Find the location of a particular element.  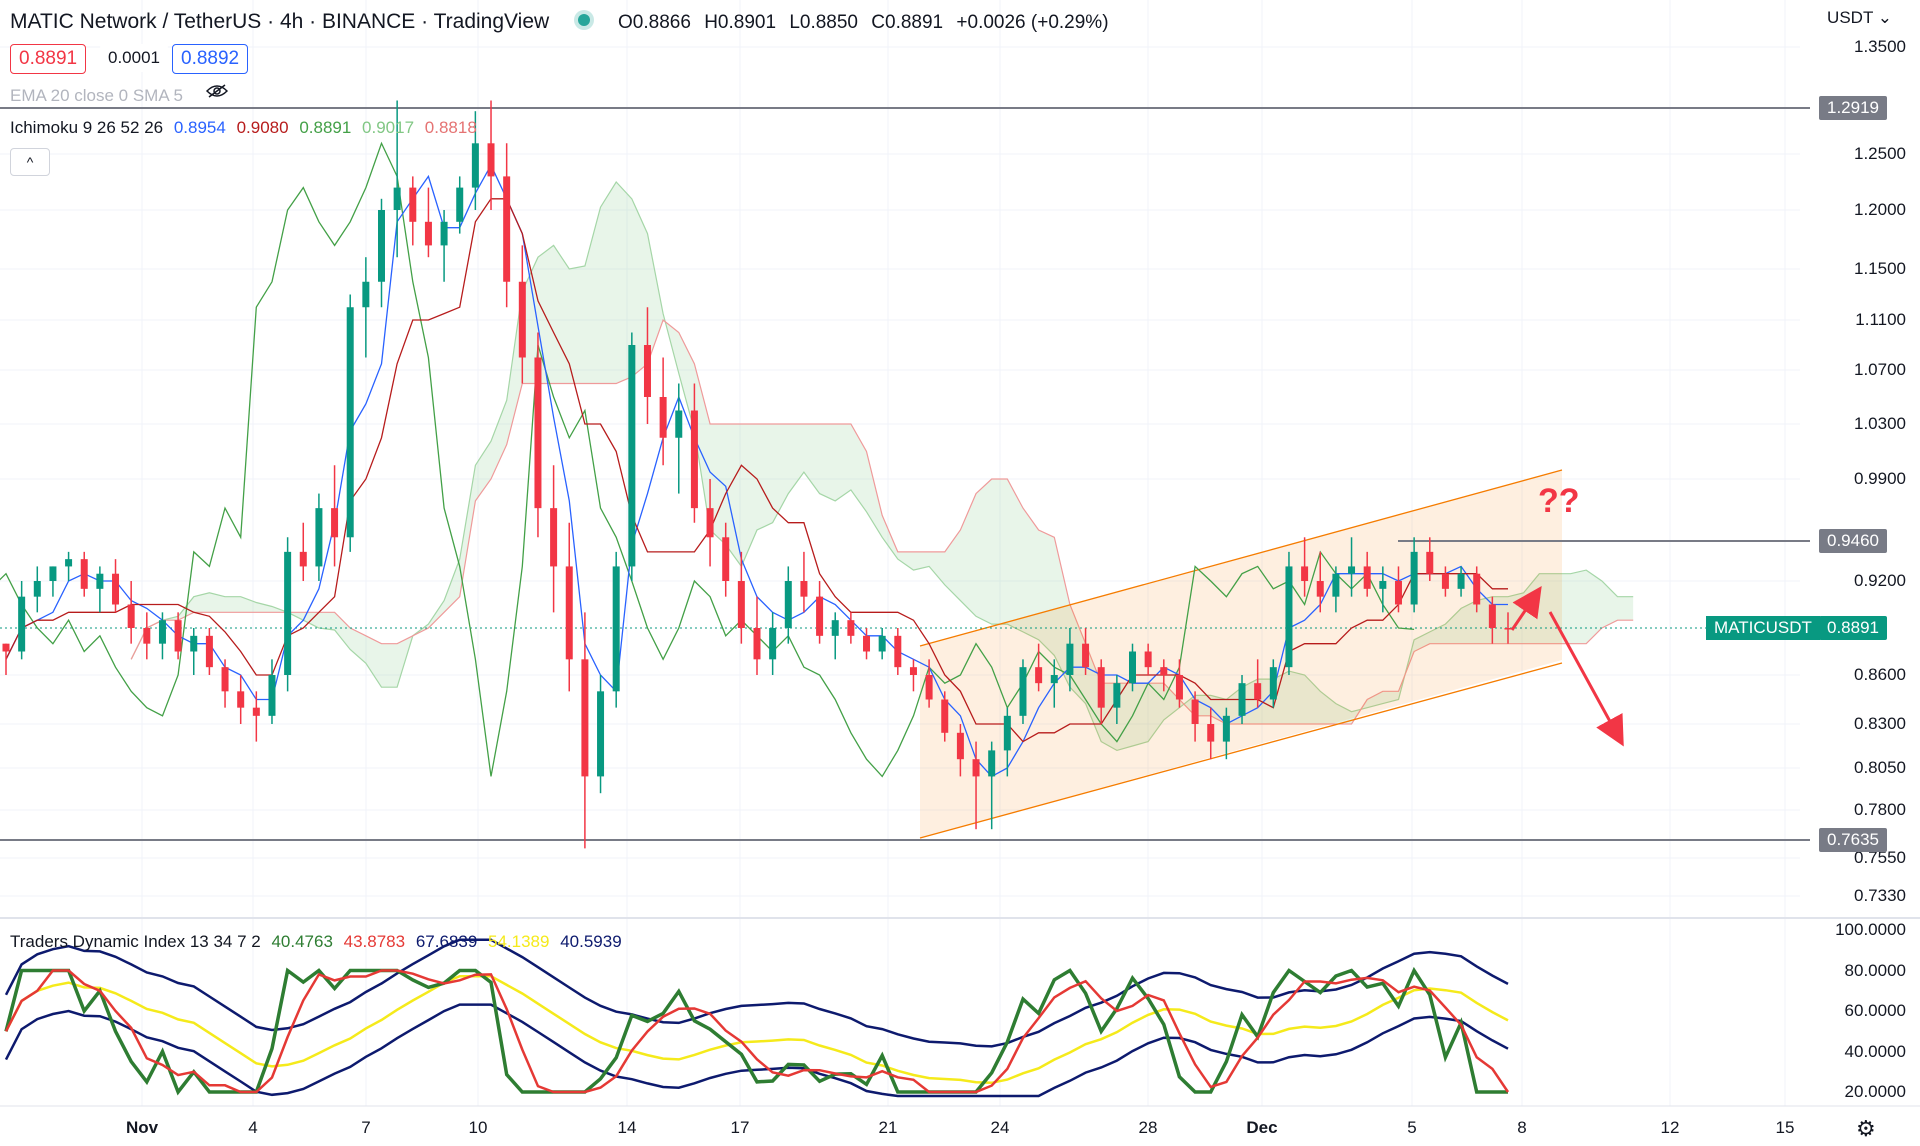

up-arrow is located at coordinates (1526, 608).